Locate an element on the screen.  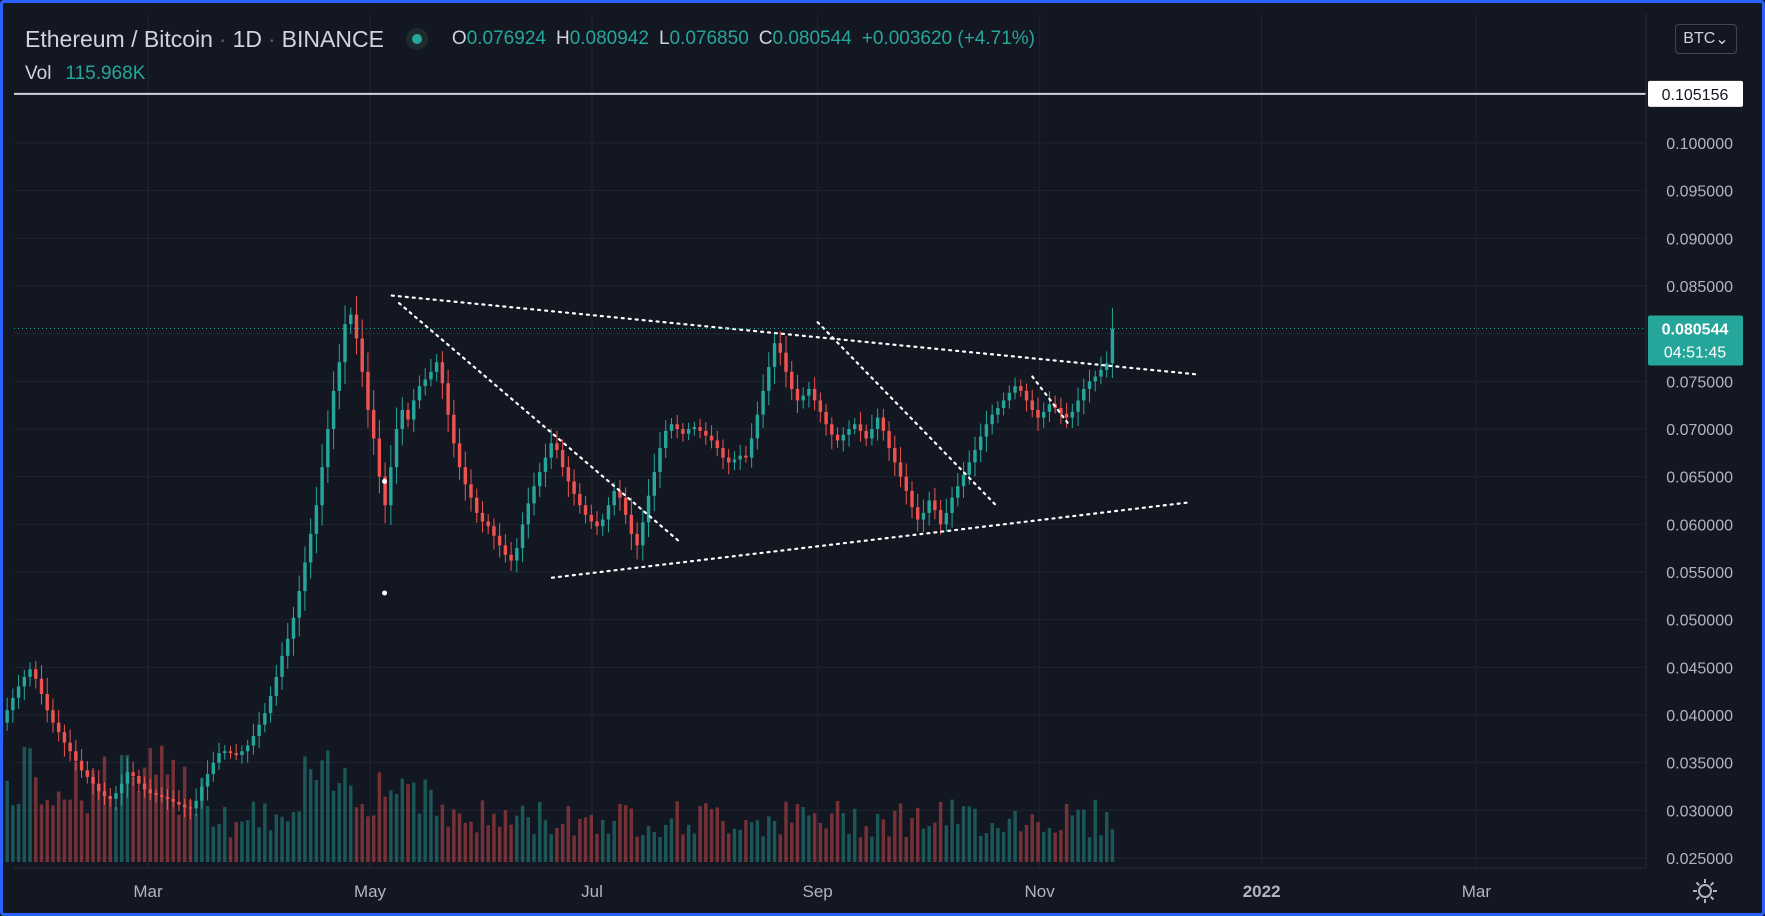
interval-label: 1D is located at coordinates (247, 38).